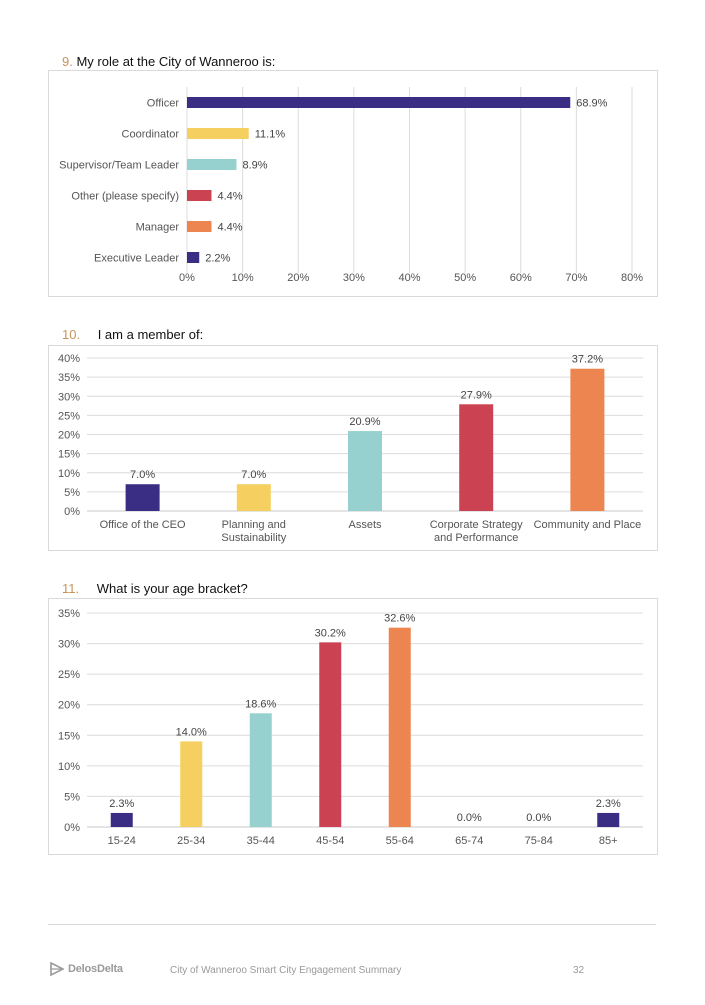 The width and height of the screenshot is (705, 1005). Describe the element at coordinates (608, 841) in the screenshot. I see `category-label: 85+` at that location.